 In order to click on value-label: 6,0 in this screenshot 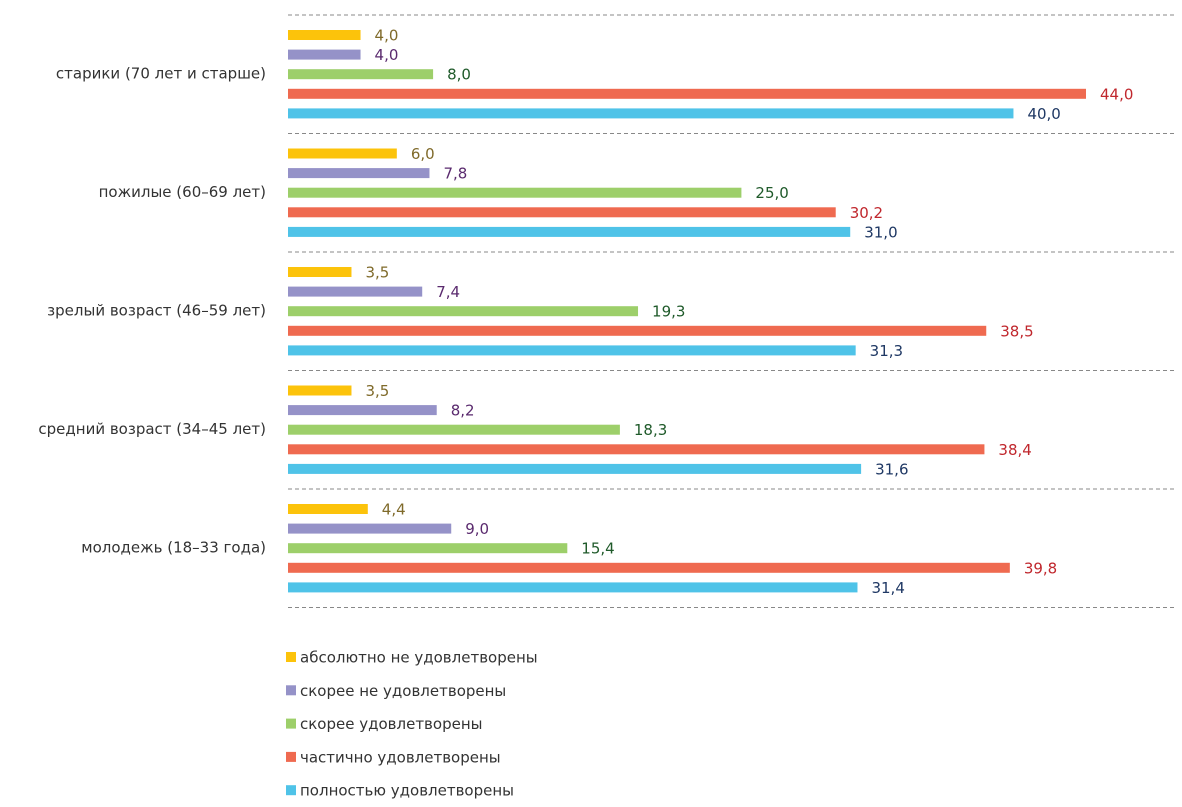, I will do `click(423, 154)`.